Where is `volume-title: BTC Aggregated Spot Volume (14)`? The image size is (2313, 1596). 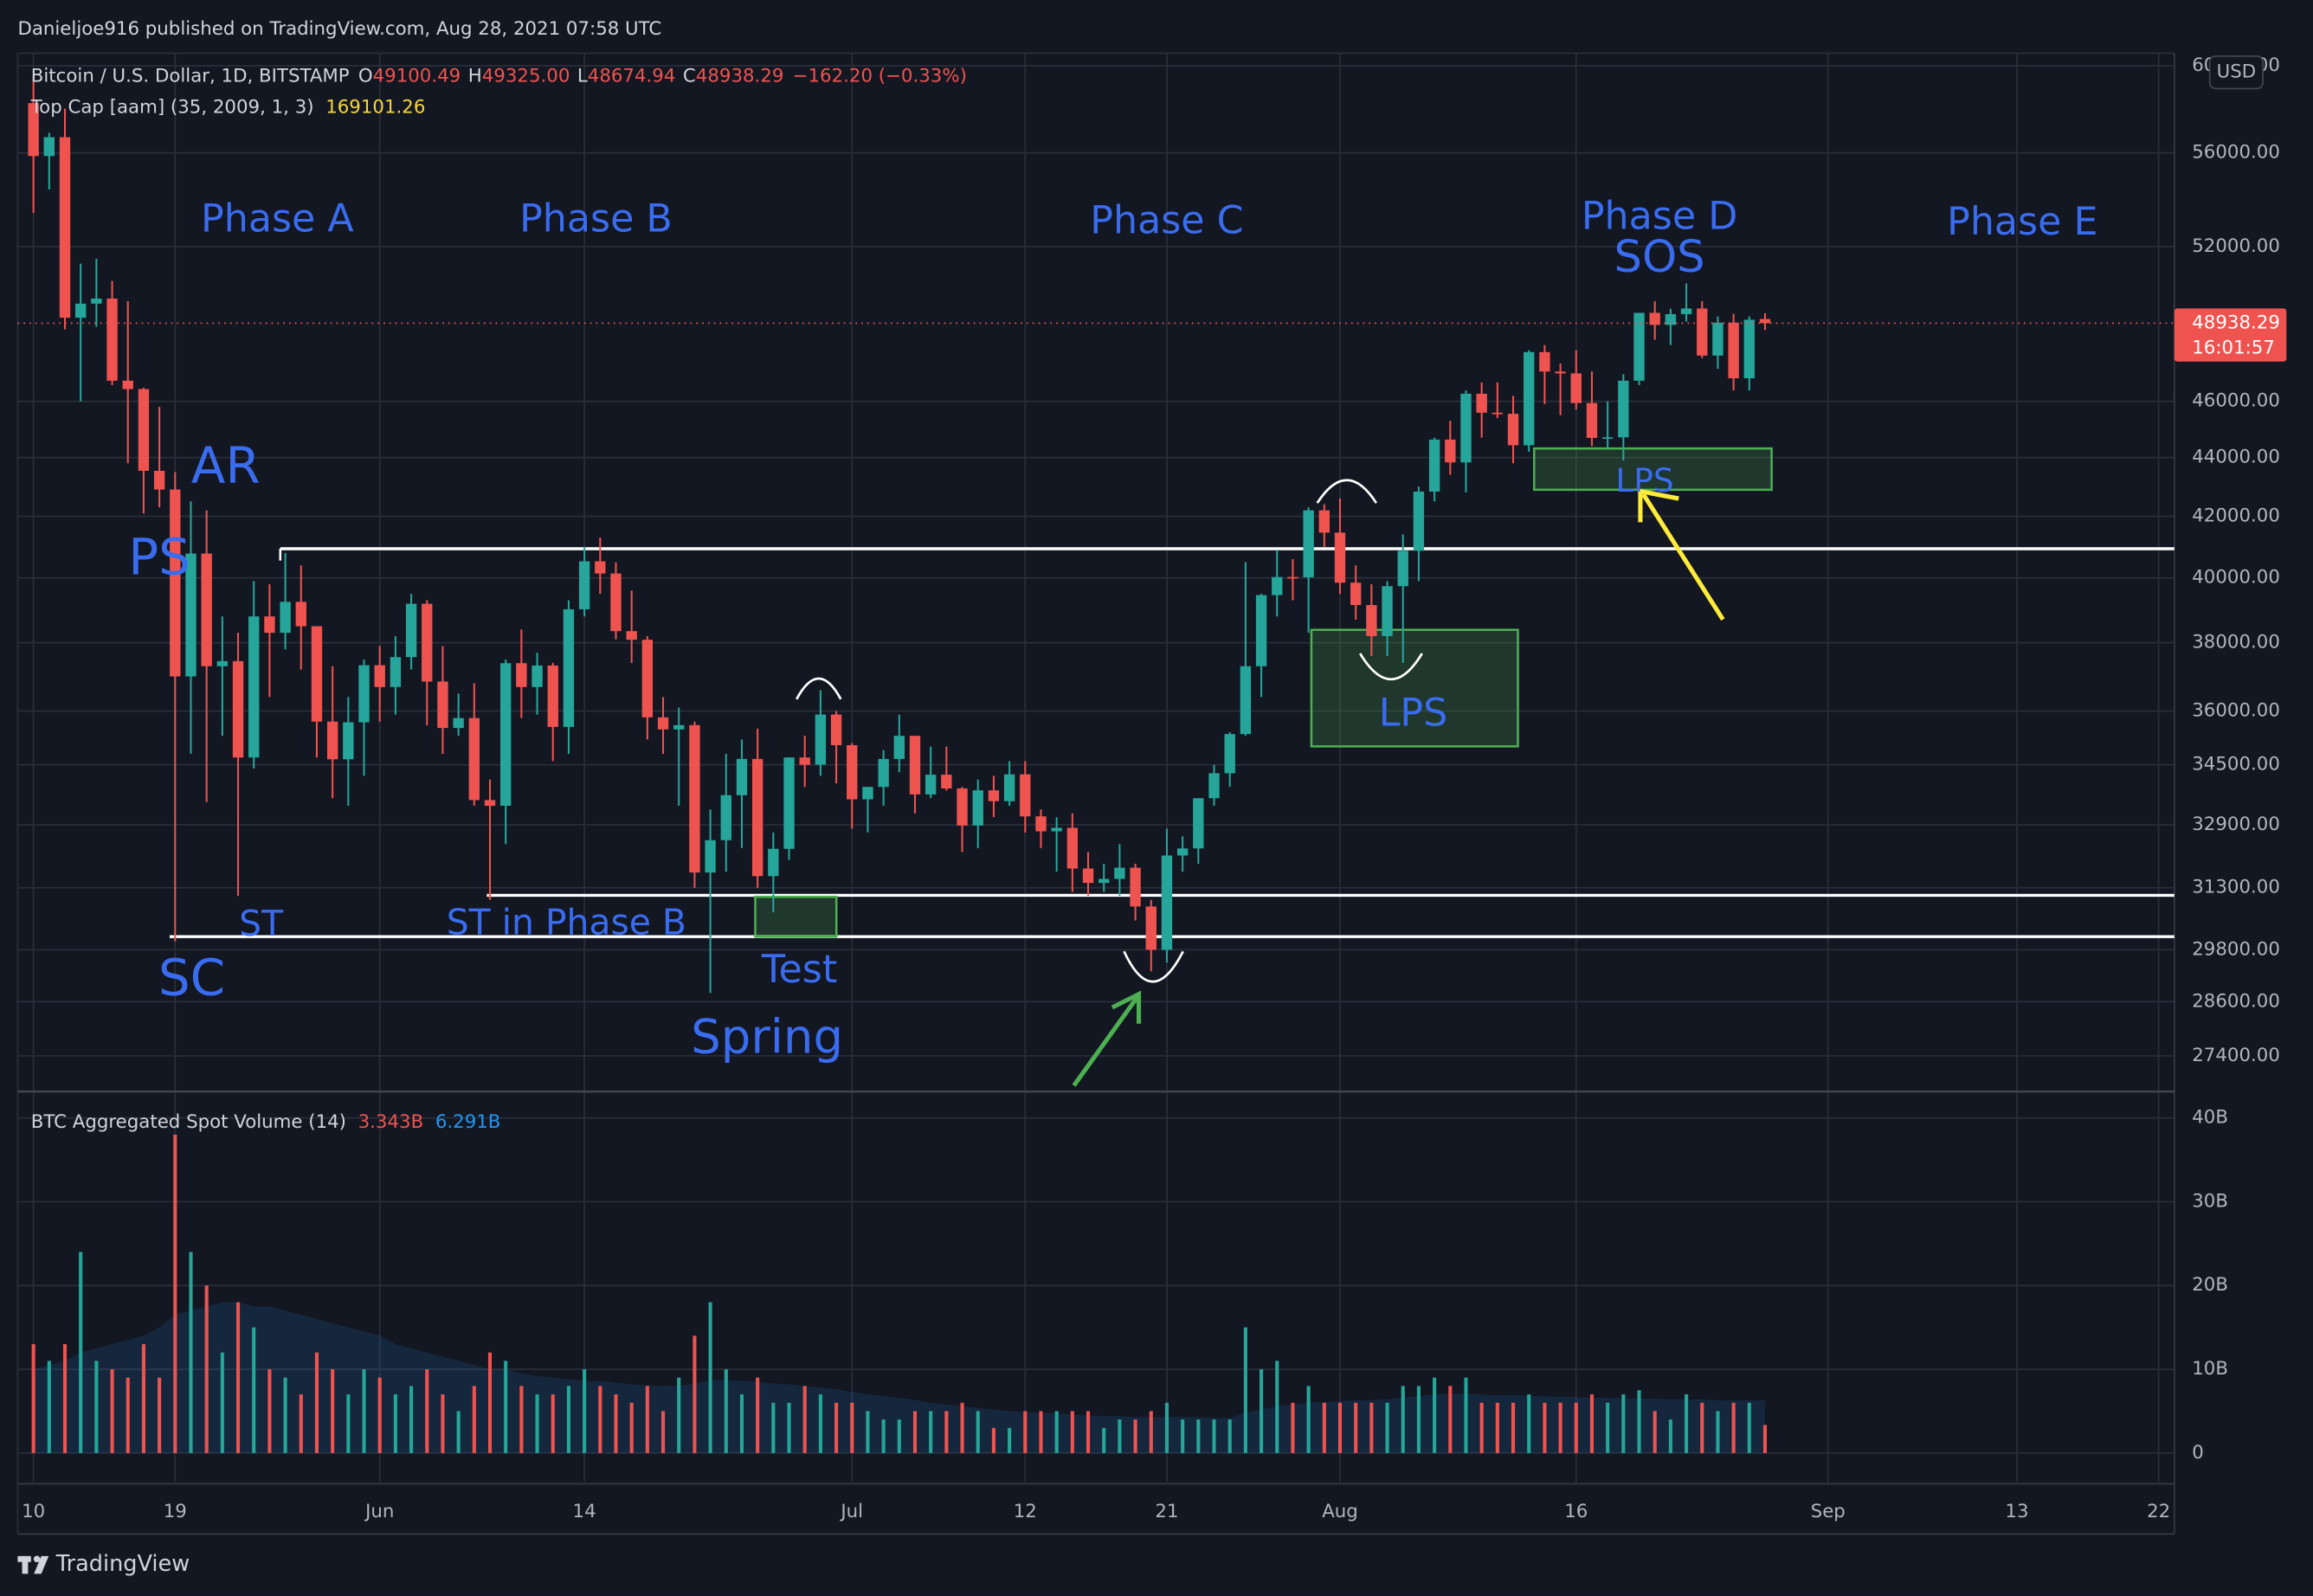 volume-title: BTC Aggregated Spot Volume (14) is located at coordinates (188, 1122).